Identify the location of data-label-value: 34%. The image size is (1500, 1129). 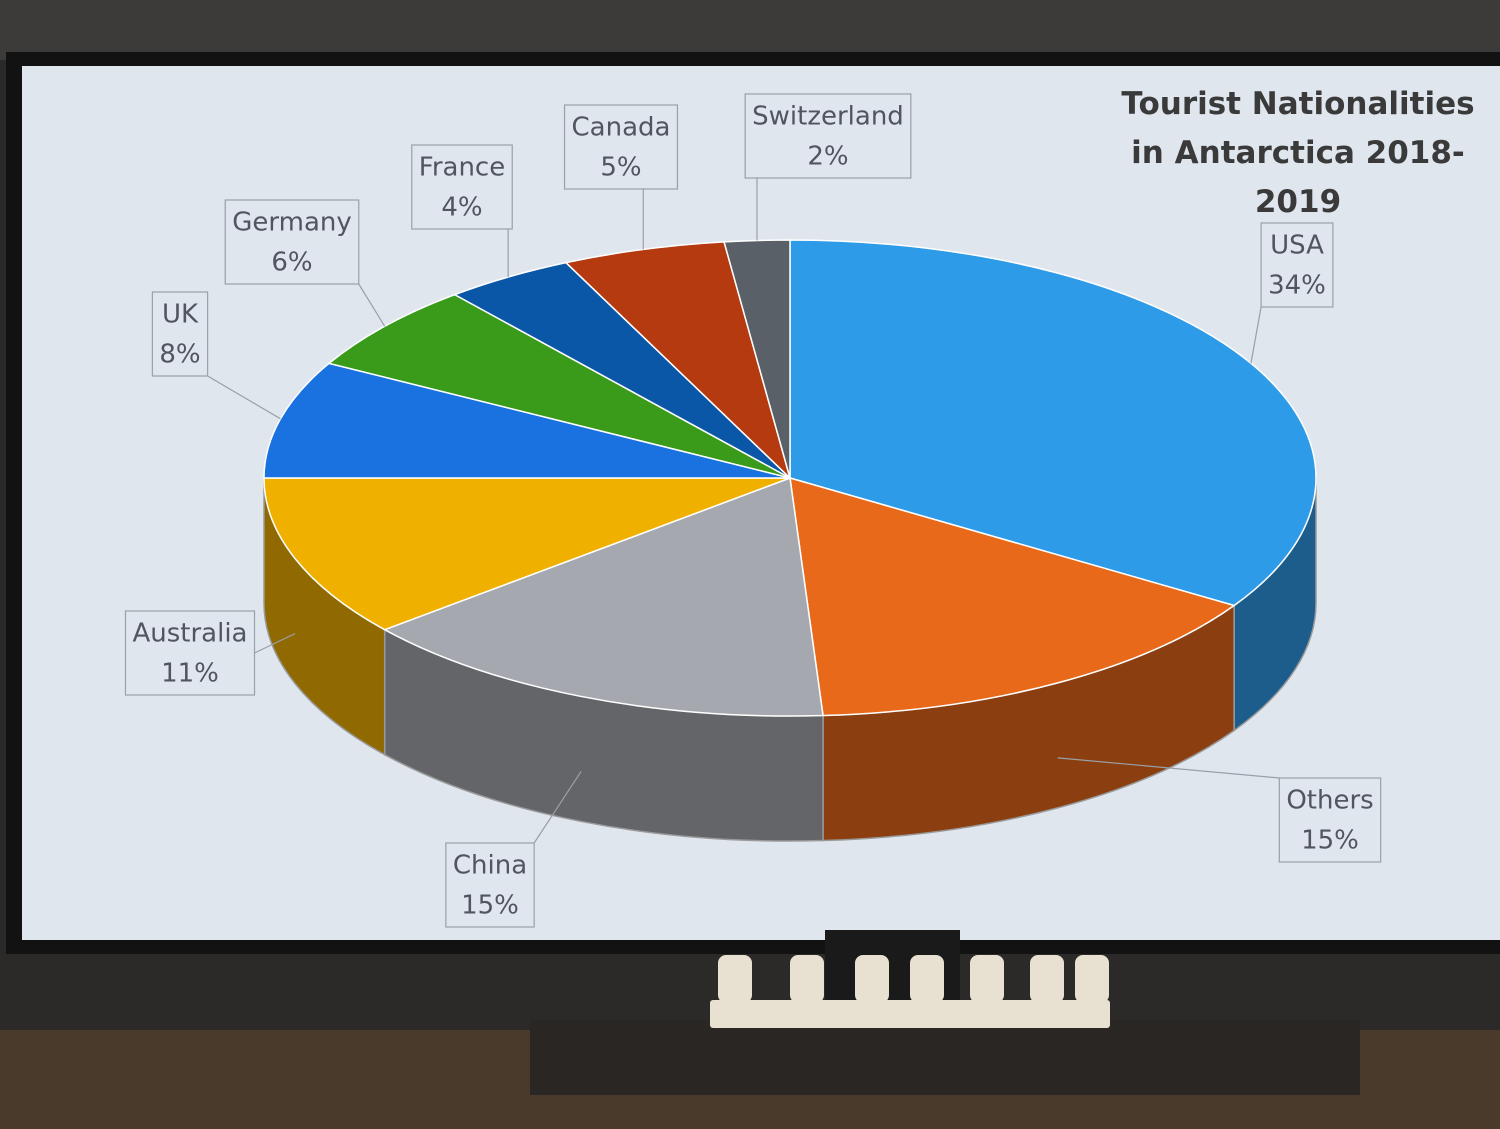
(1297, 286).